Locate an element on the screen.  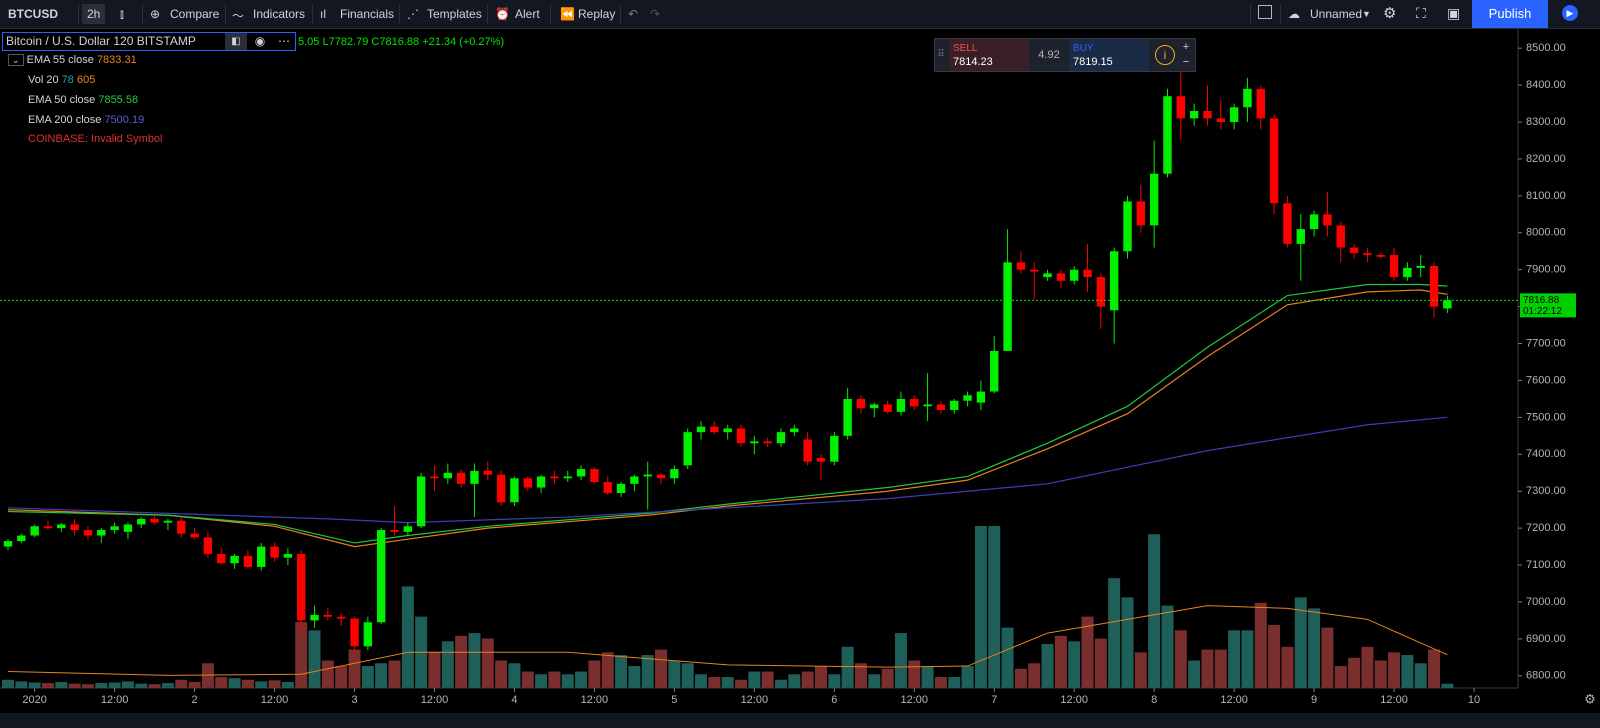
publish-button: Publish is located at coordinates (1510, 14).